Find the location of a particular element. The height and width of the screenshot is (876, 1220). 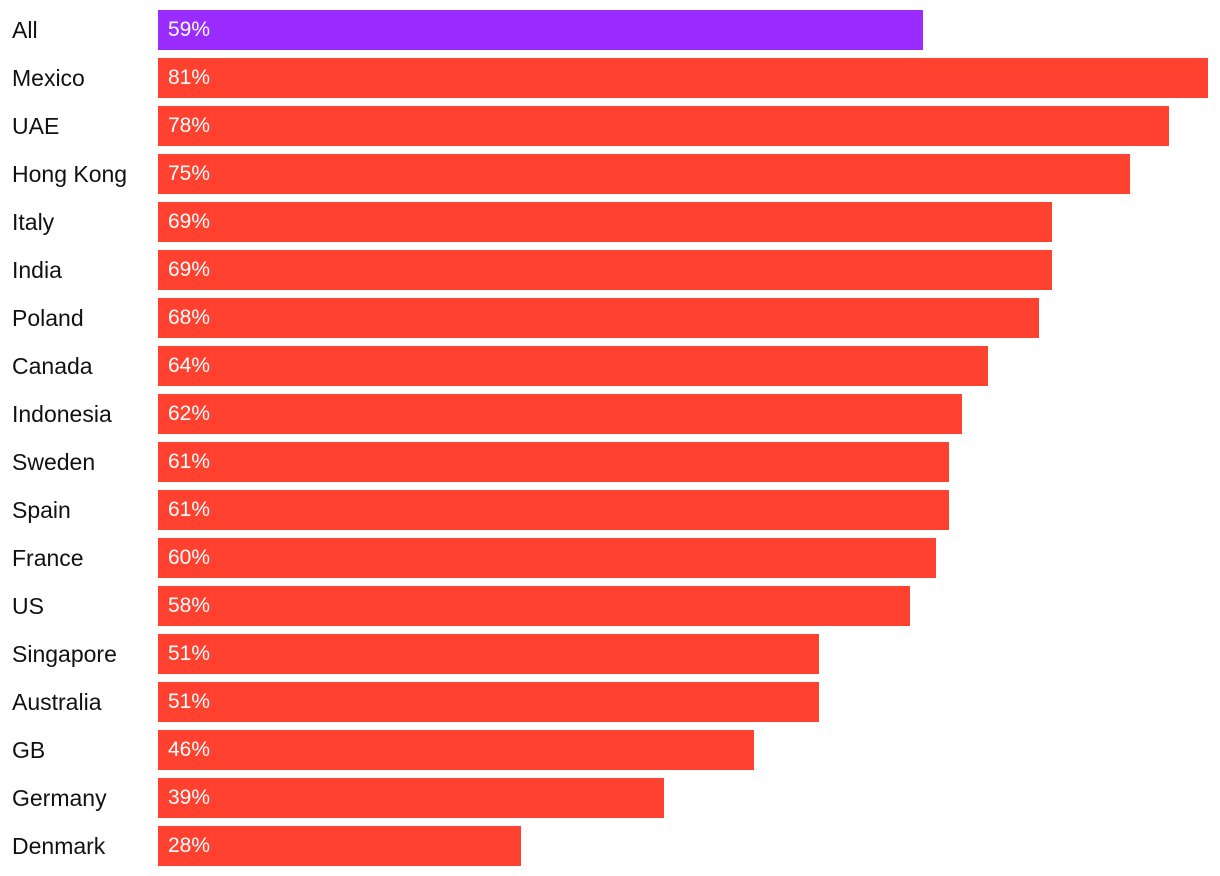

bar-row: Italy 69% is located at coordinates (610, 222).